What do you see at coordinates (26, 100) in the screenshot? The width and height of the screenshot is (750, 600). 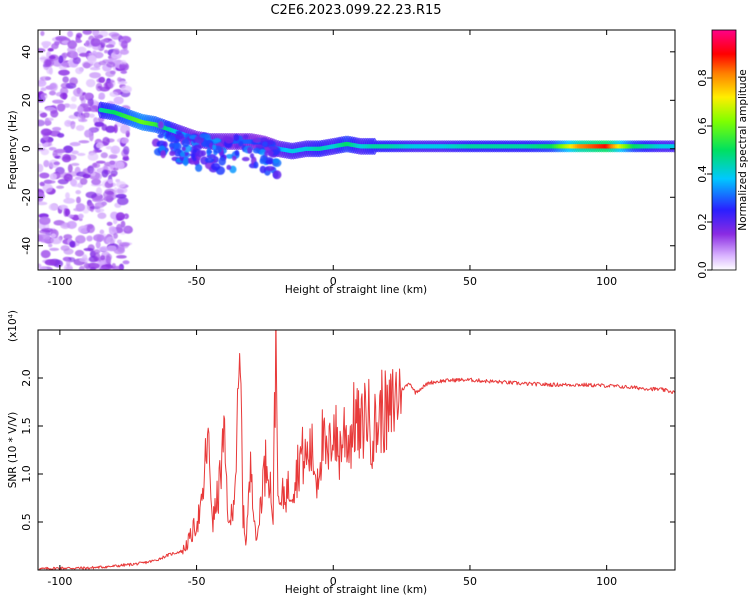 I see `heatmap-y-tick-label: 20` at bounding box center [26, 100].